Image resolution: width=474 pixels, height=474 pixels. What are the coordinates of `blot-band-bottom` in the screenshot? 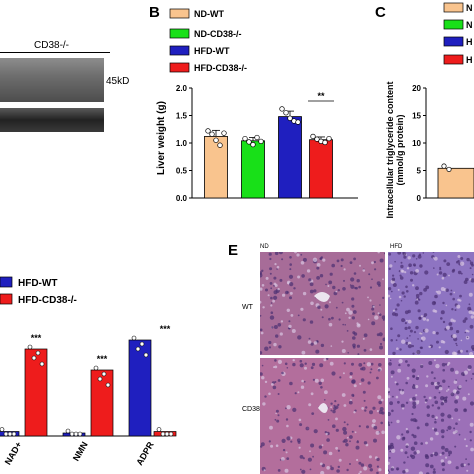 It's located at (52, 120).